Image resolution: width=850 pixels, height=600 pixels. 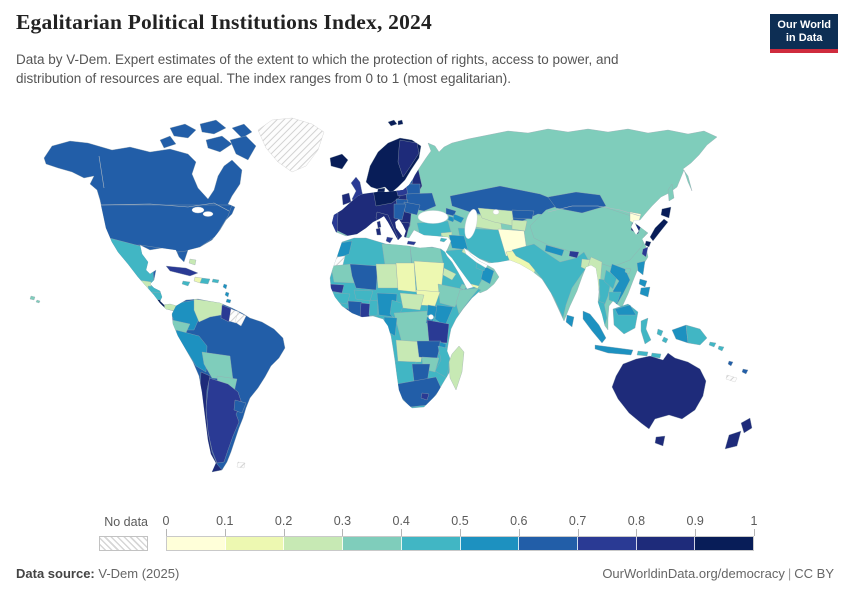 I want to click on corsica, so click(x=379, y=224).